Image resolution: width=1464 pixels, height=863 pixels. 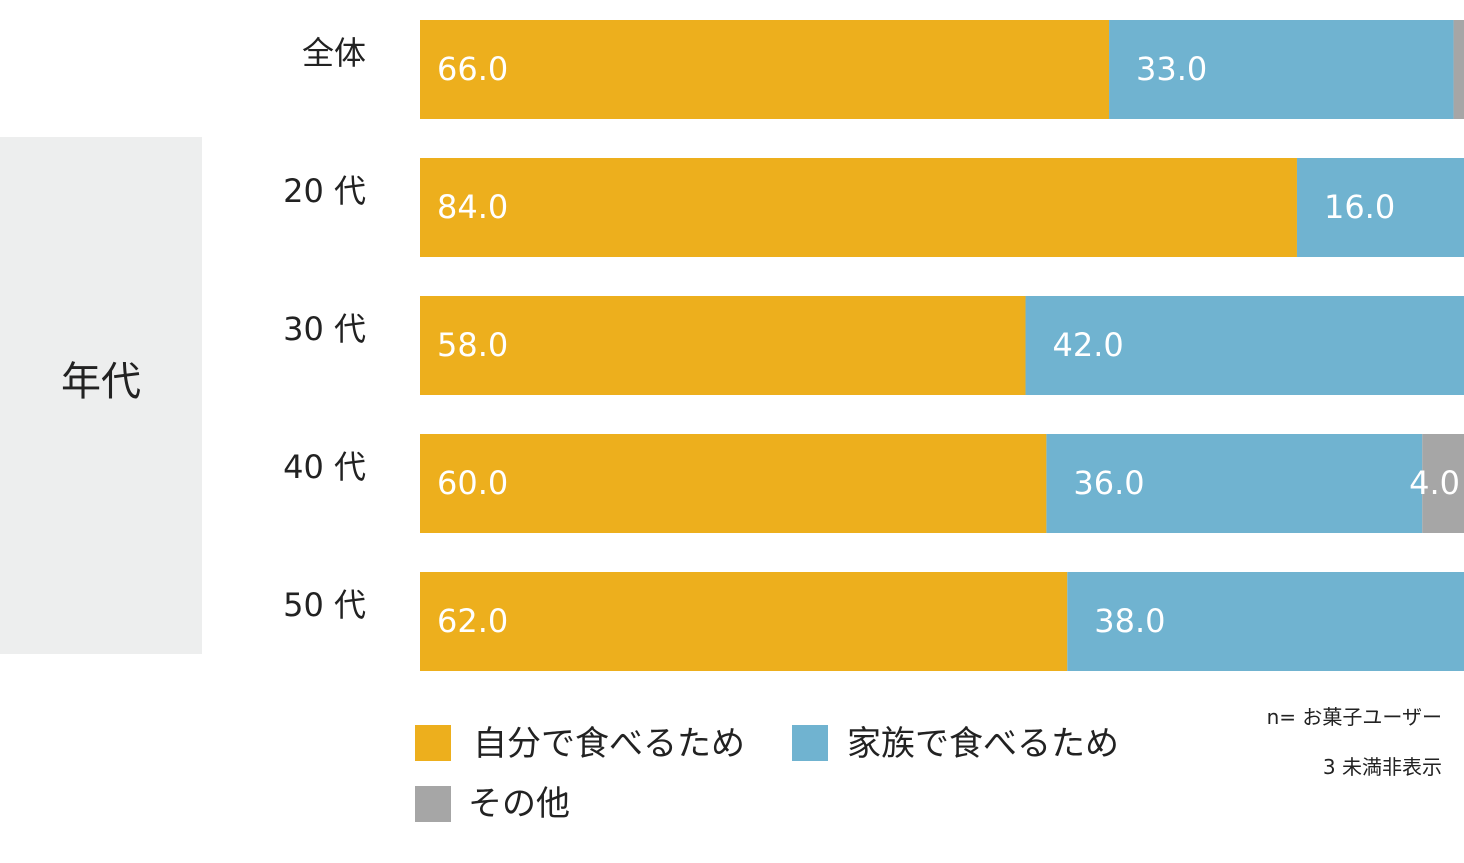 What do you see at coordinates (324, 605) in the screenshot?
I see `row-label-4: 50 代` at bounding box center [324, 605].